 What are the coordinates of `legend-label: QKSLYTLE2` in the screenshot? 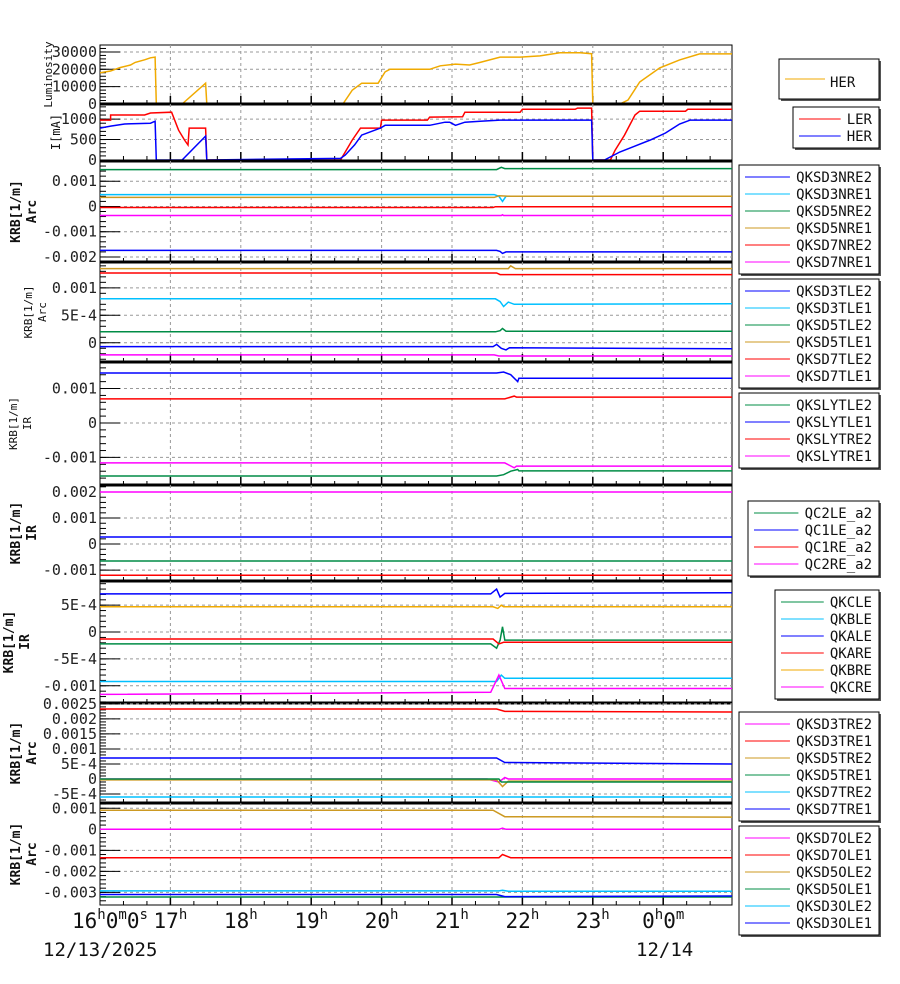 It's located at (834, 406).